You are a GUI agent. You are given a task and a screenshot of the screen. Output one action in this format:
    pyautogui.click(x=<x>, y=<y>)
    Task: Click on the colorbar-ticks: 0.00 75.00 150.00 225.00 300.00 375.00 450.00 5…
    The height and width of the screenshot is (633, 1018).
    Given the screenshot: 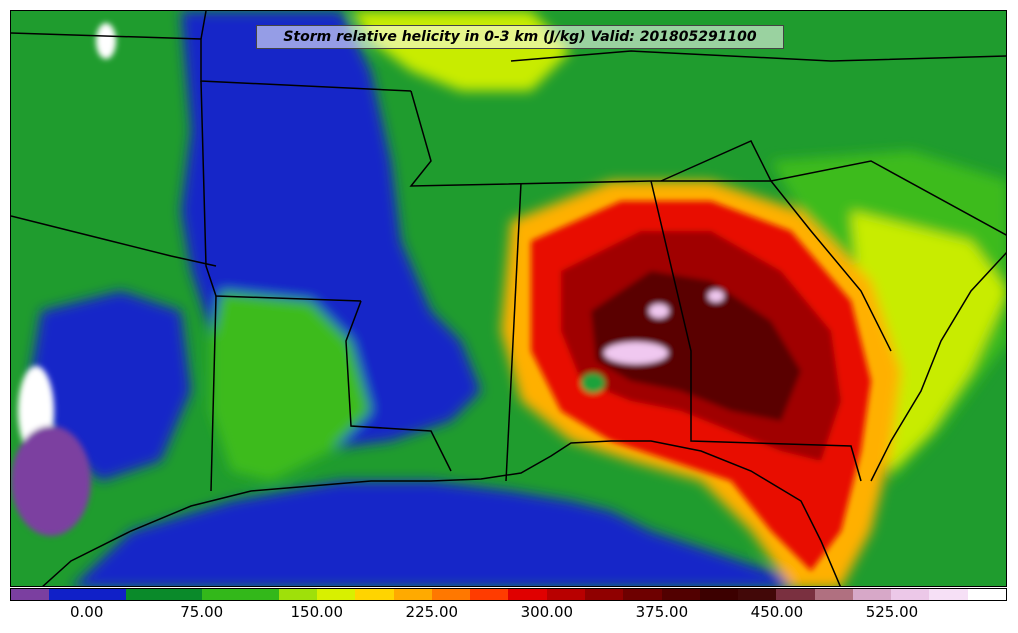 What is the action you would take?
    pyautogui.click(x=508, y=617)
    